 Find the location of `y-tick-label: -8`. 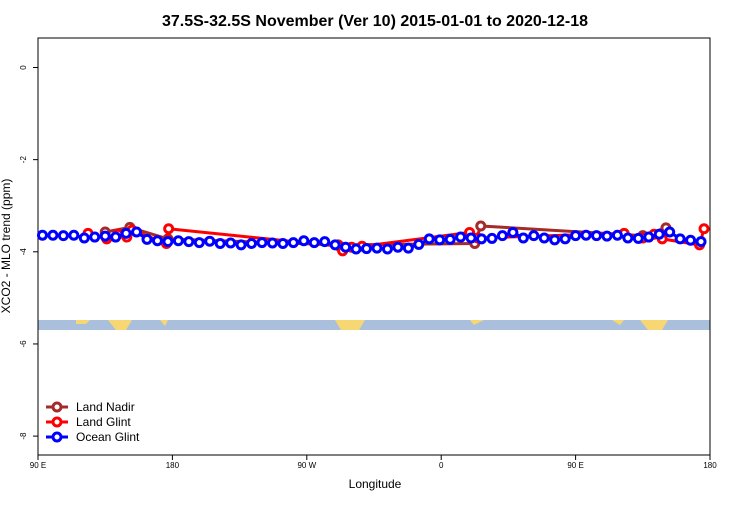

y-tick-label: -8 is located at coordinates (23, 436).